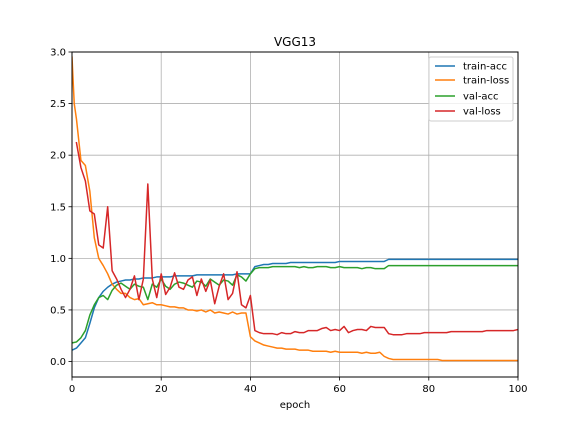  I want to click on legend: train-acc train-loss val-acc val-loss, so click(471, 89).